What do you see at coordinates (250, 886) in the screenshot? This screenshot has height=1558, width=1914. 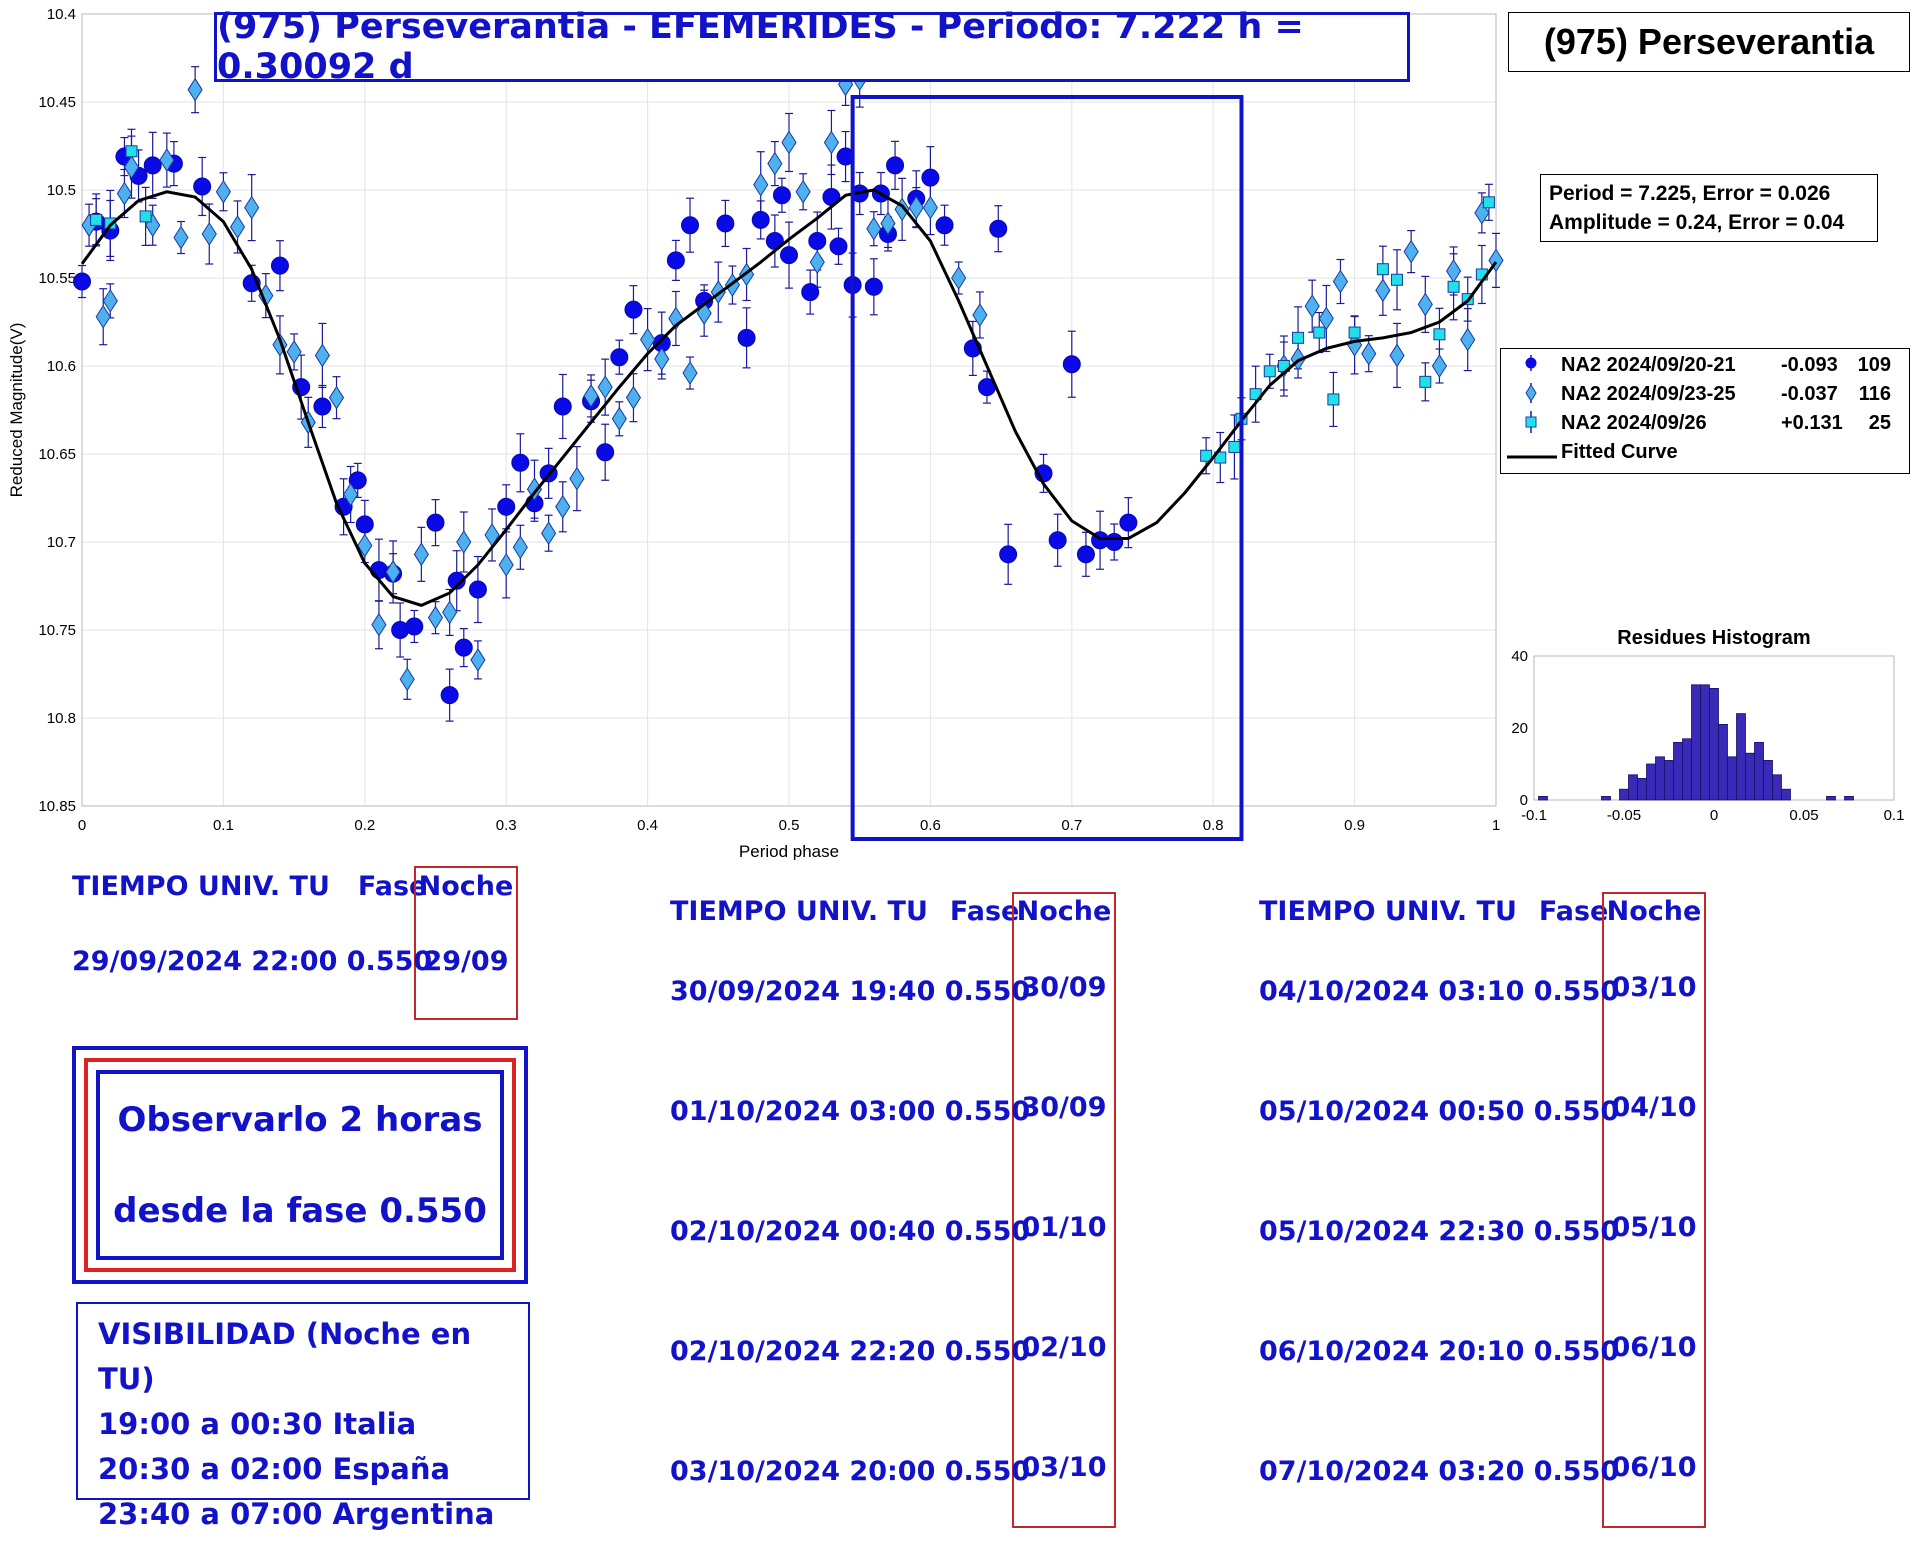 I see `col1-header: TIEMPO UNIV. TU Fase` at bounding box center [250, 886].